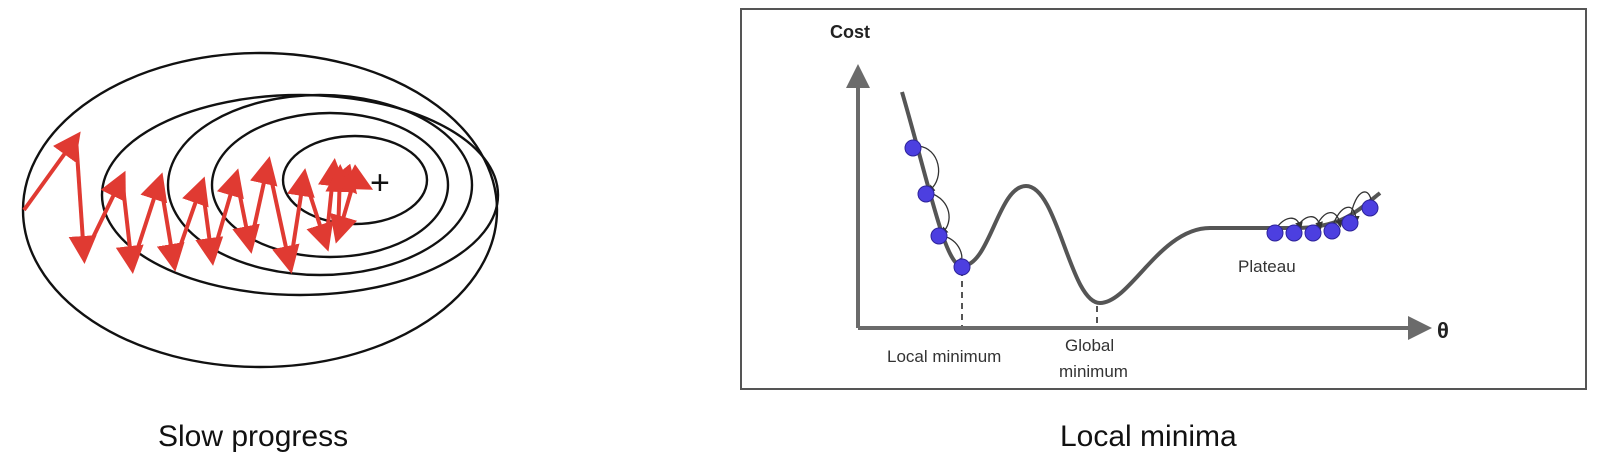 This screenshot has height=470, width=1602. I want to click on slow-progress-caption: Slow progress, so click(253, 436).